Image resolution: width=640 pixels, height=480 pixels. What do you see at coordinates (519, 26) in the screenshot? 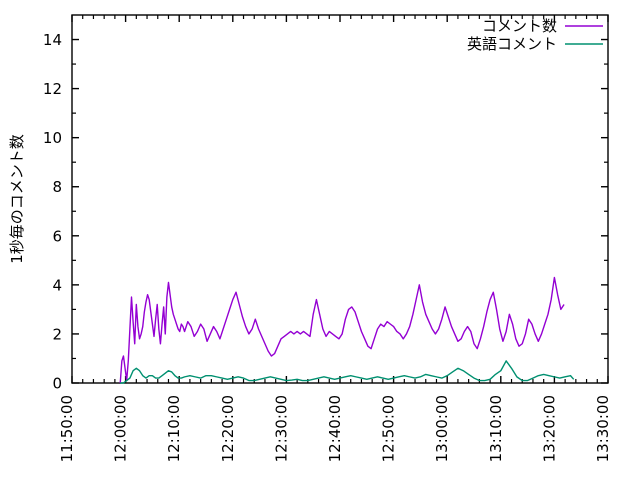
I see `legend-label-1: コメント数` at bounding box center [519, 26].